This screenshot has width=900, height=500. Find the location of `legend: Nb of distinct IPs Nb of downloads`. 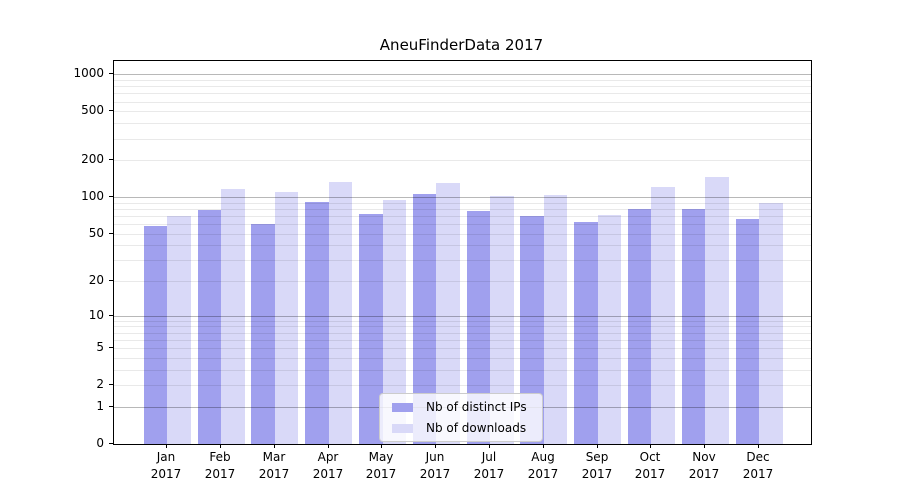

legend: Nb of distinct IPs Nb of downloads is located at coordinates (461, 417).